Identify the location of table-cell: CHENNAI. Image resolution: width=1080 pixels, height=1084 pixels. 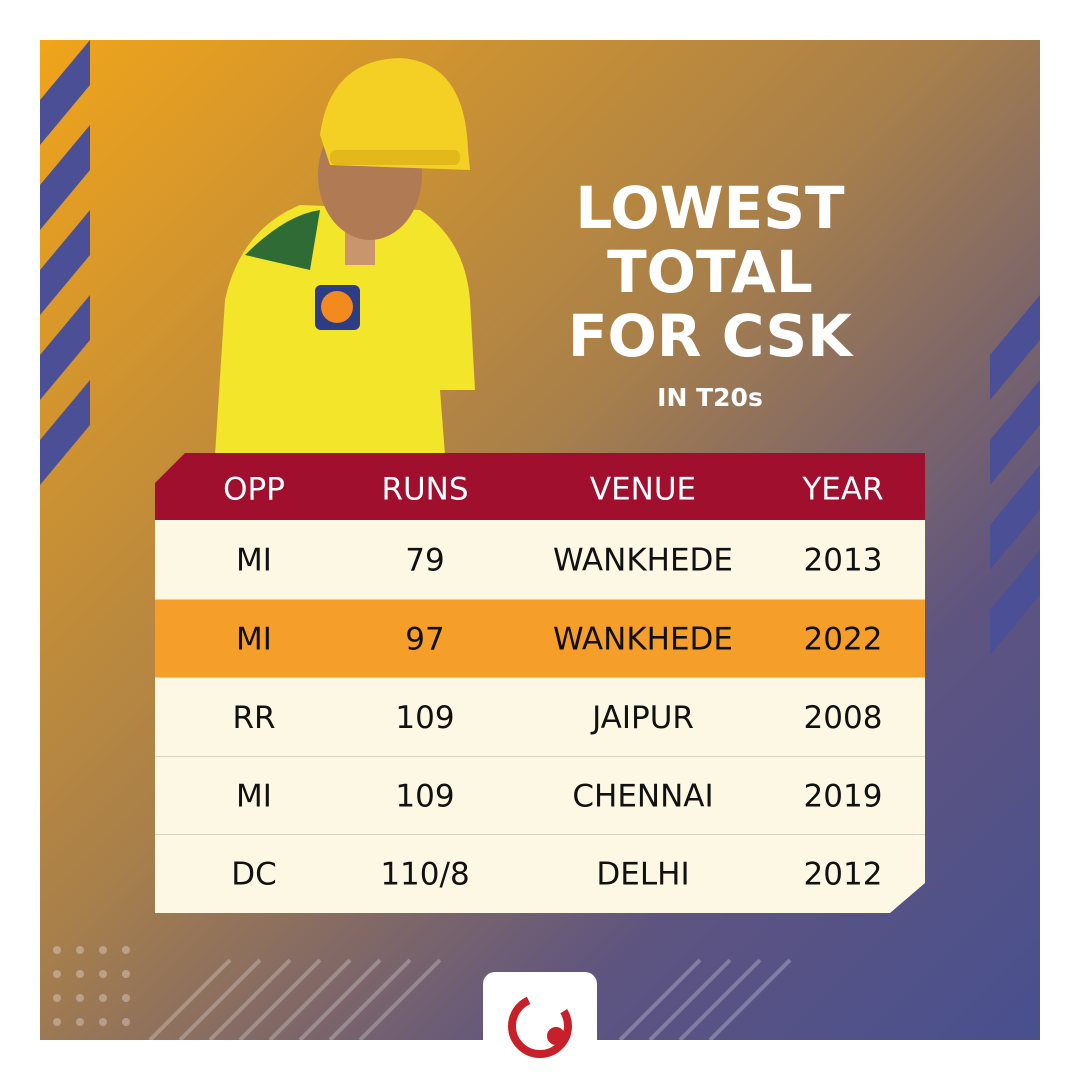
(642, 797).